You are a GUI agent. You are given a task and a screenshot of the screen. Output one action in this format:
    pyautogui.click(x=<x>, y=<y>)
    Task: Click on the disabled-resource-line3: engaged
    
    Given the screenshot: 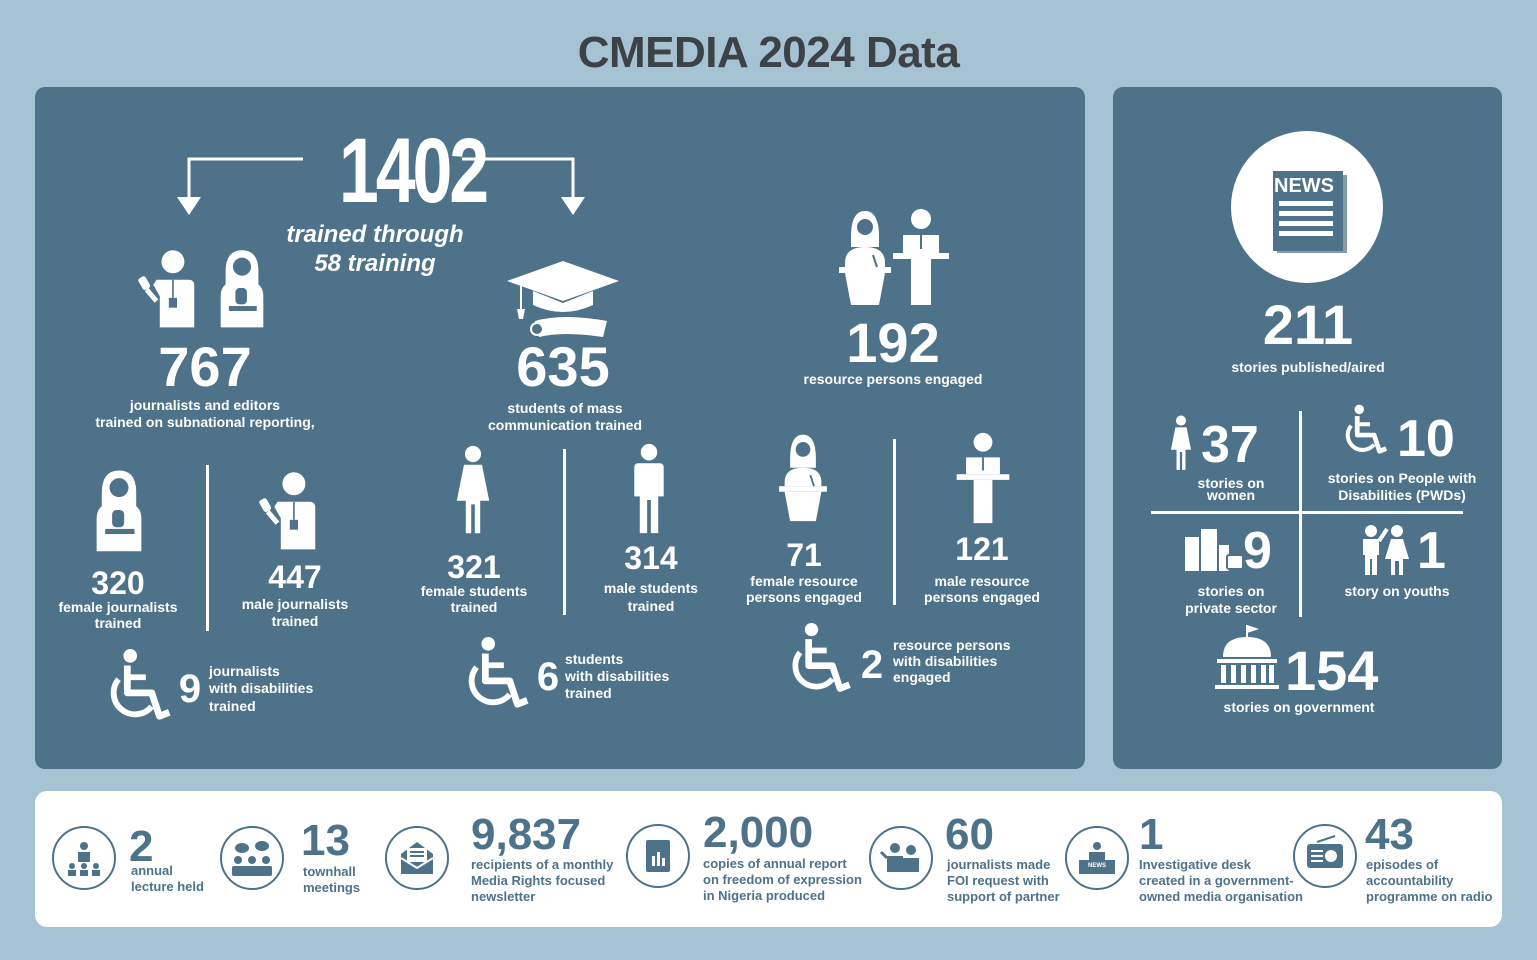 What is the action you would take?
    pyautogui.click(x=922, y=677)
    